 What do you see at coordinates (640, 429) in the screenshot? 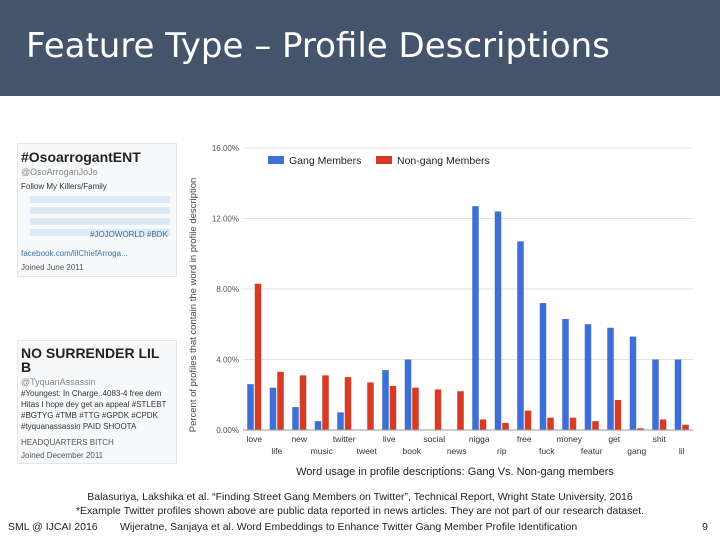
I see `bar-nongang-gang` at bounding box center [640, 429].